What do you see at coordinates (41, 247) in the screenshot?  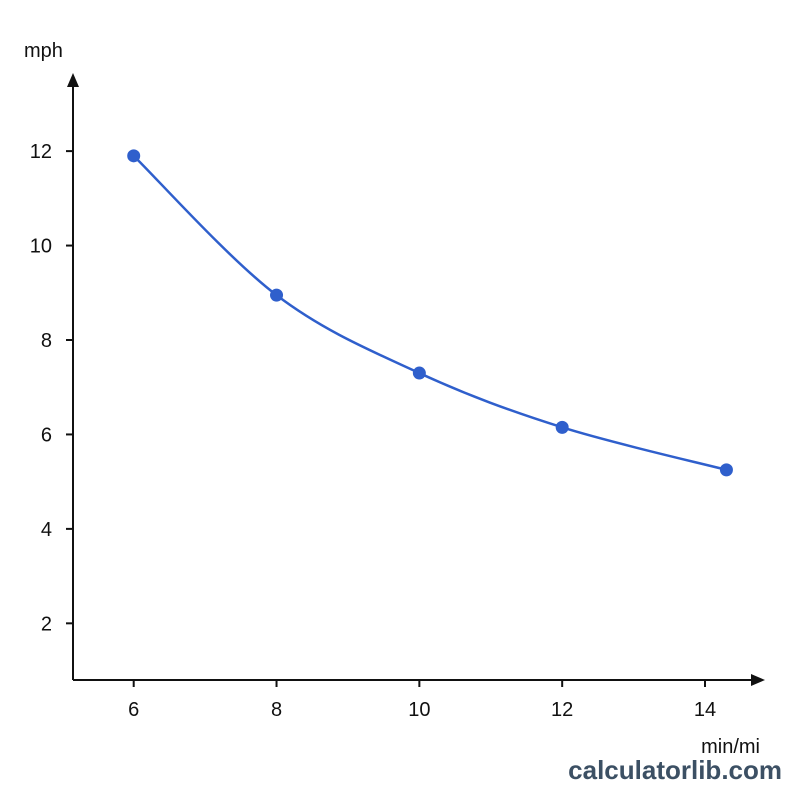 I see `y-tick-label: 10` at bounding box center [41, 247].